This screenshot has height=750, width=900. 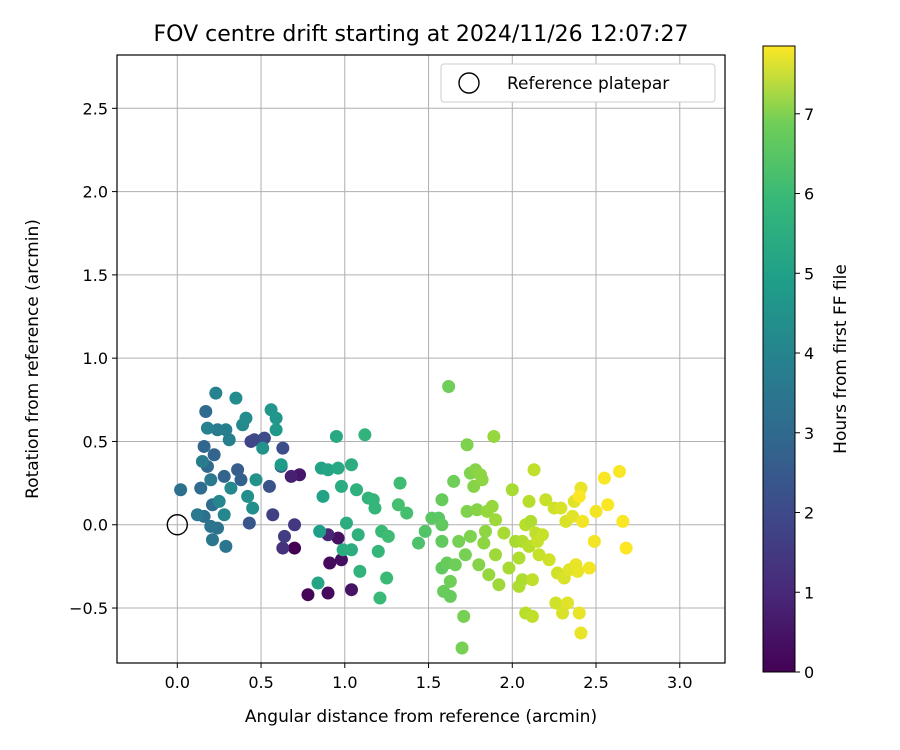 What do you see at coordinates (421, 717) in the screenshot?
I see `x-axis-label: Angular distance from reference (arcmin)` at bounding box center [421, 717].